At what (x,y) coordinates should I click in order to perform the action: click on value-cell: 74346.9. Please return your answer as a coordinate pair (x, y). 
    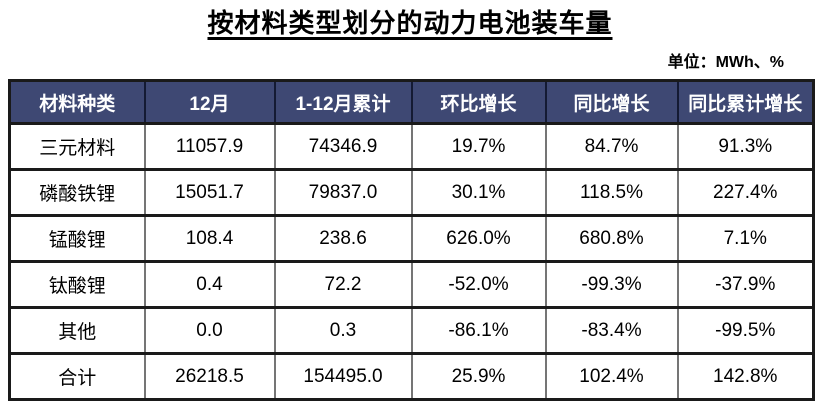
    Looking at the image, I should click on (343, 146).